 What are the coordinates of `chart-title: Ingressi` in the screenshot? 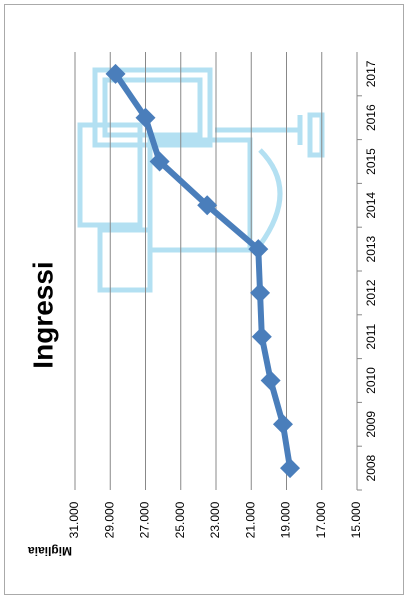 It's located at (42, 314).